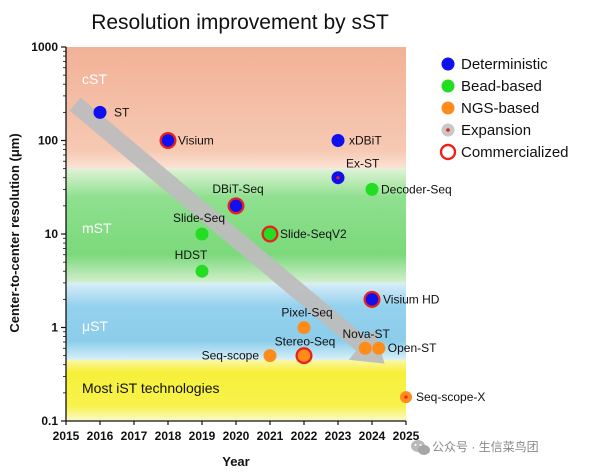 The image size is (598, 475). I want to click on x-axis-label: Year, so click(235, 461).